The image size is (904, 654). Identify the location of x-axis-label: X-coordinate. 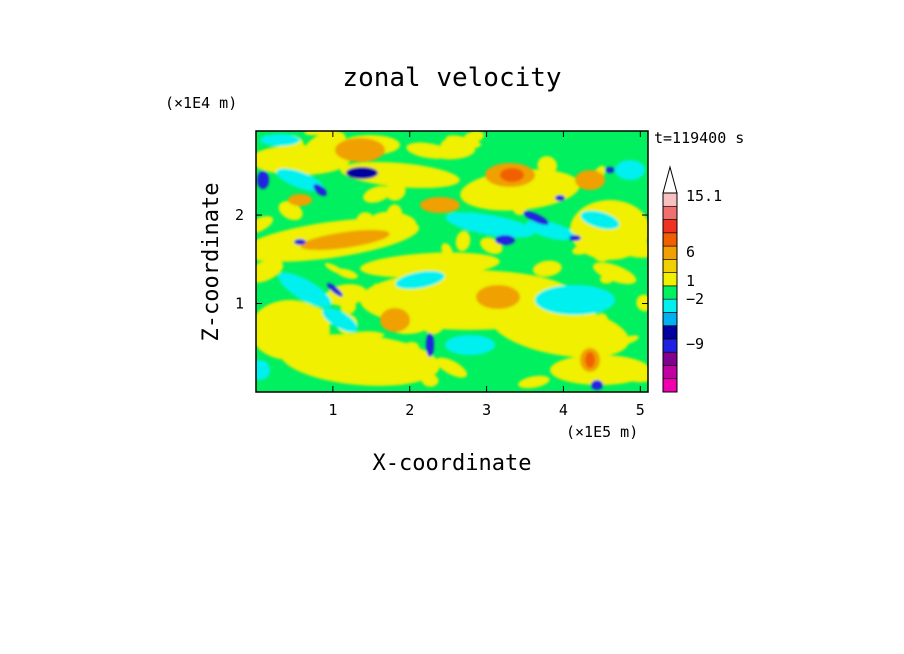
(452, 463).